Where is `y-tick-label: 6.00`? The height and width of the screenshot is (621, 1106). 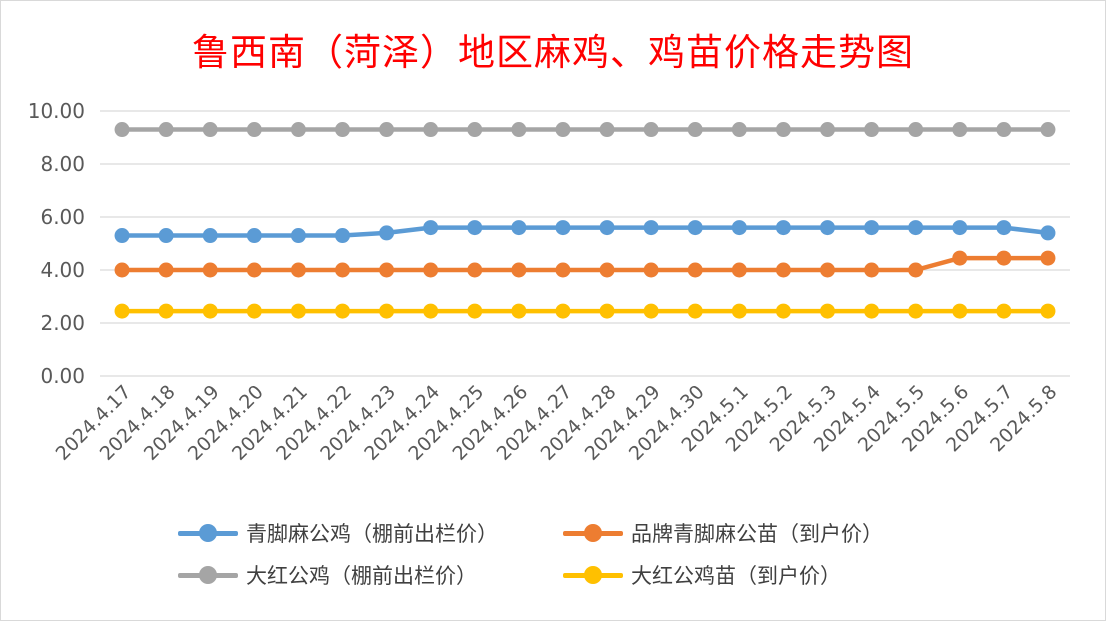 y-tick-label: 6.00 is located at coordinates (62, 217).